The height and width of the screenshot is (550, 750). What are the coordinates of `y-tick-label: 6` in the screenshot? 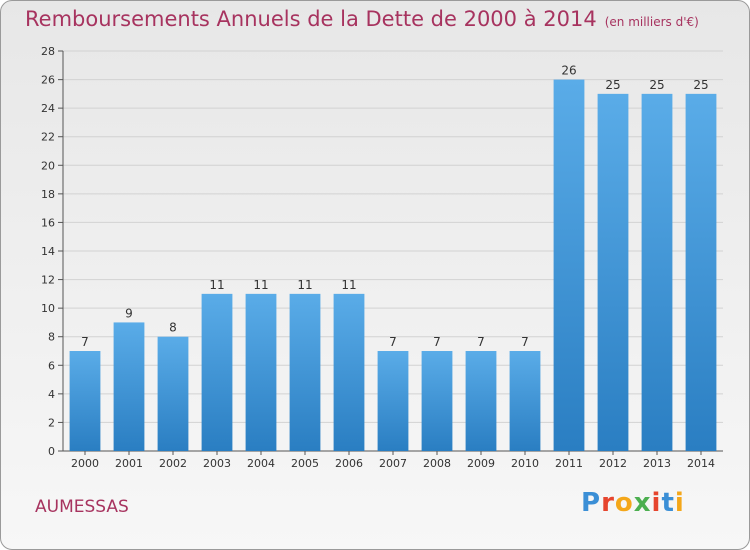 It's located at (51, 365).